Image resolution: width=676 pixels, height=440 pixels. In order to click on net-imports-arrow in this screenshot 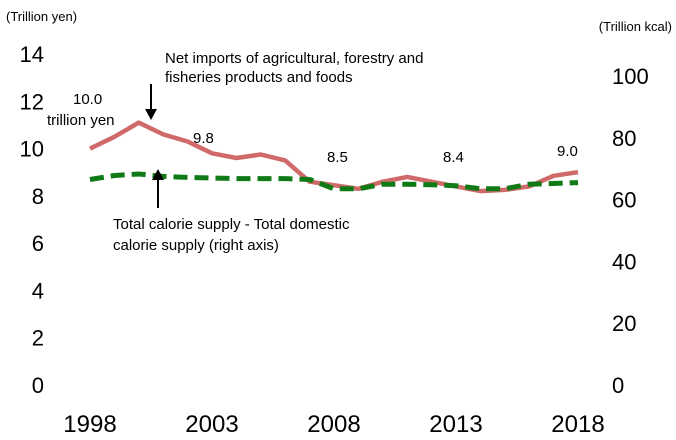, I will do `click(151, 102)`.